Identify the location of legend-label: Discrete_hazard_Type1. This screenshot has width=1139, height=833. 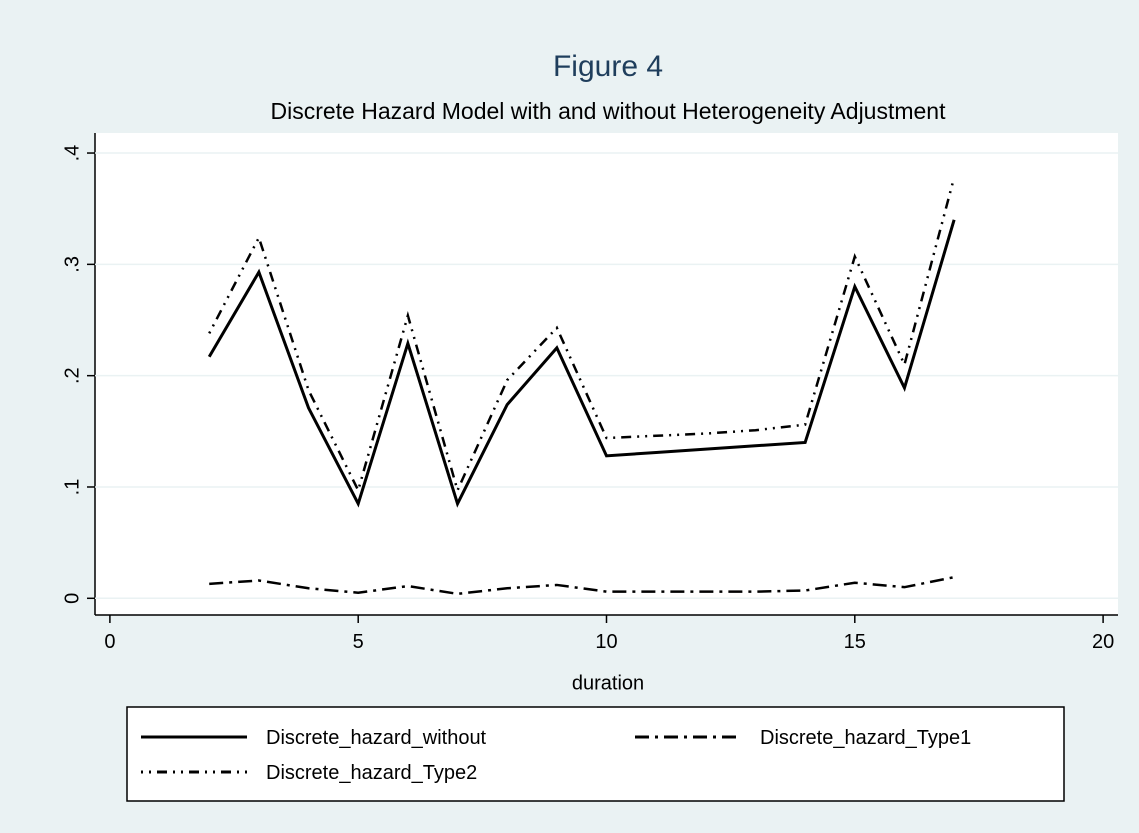
(865, 738).